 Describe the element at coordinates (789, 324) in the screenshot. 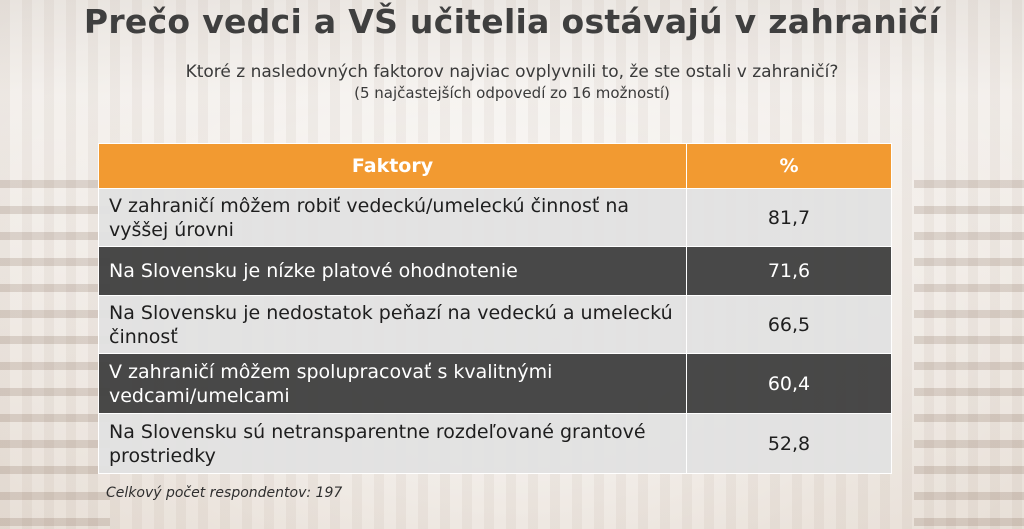

I see `percent-cell: 66,5` at that location.